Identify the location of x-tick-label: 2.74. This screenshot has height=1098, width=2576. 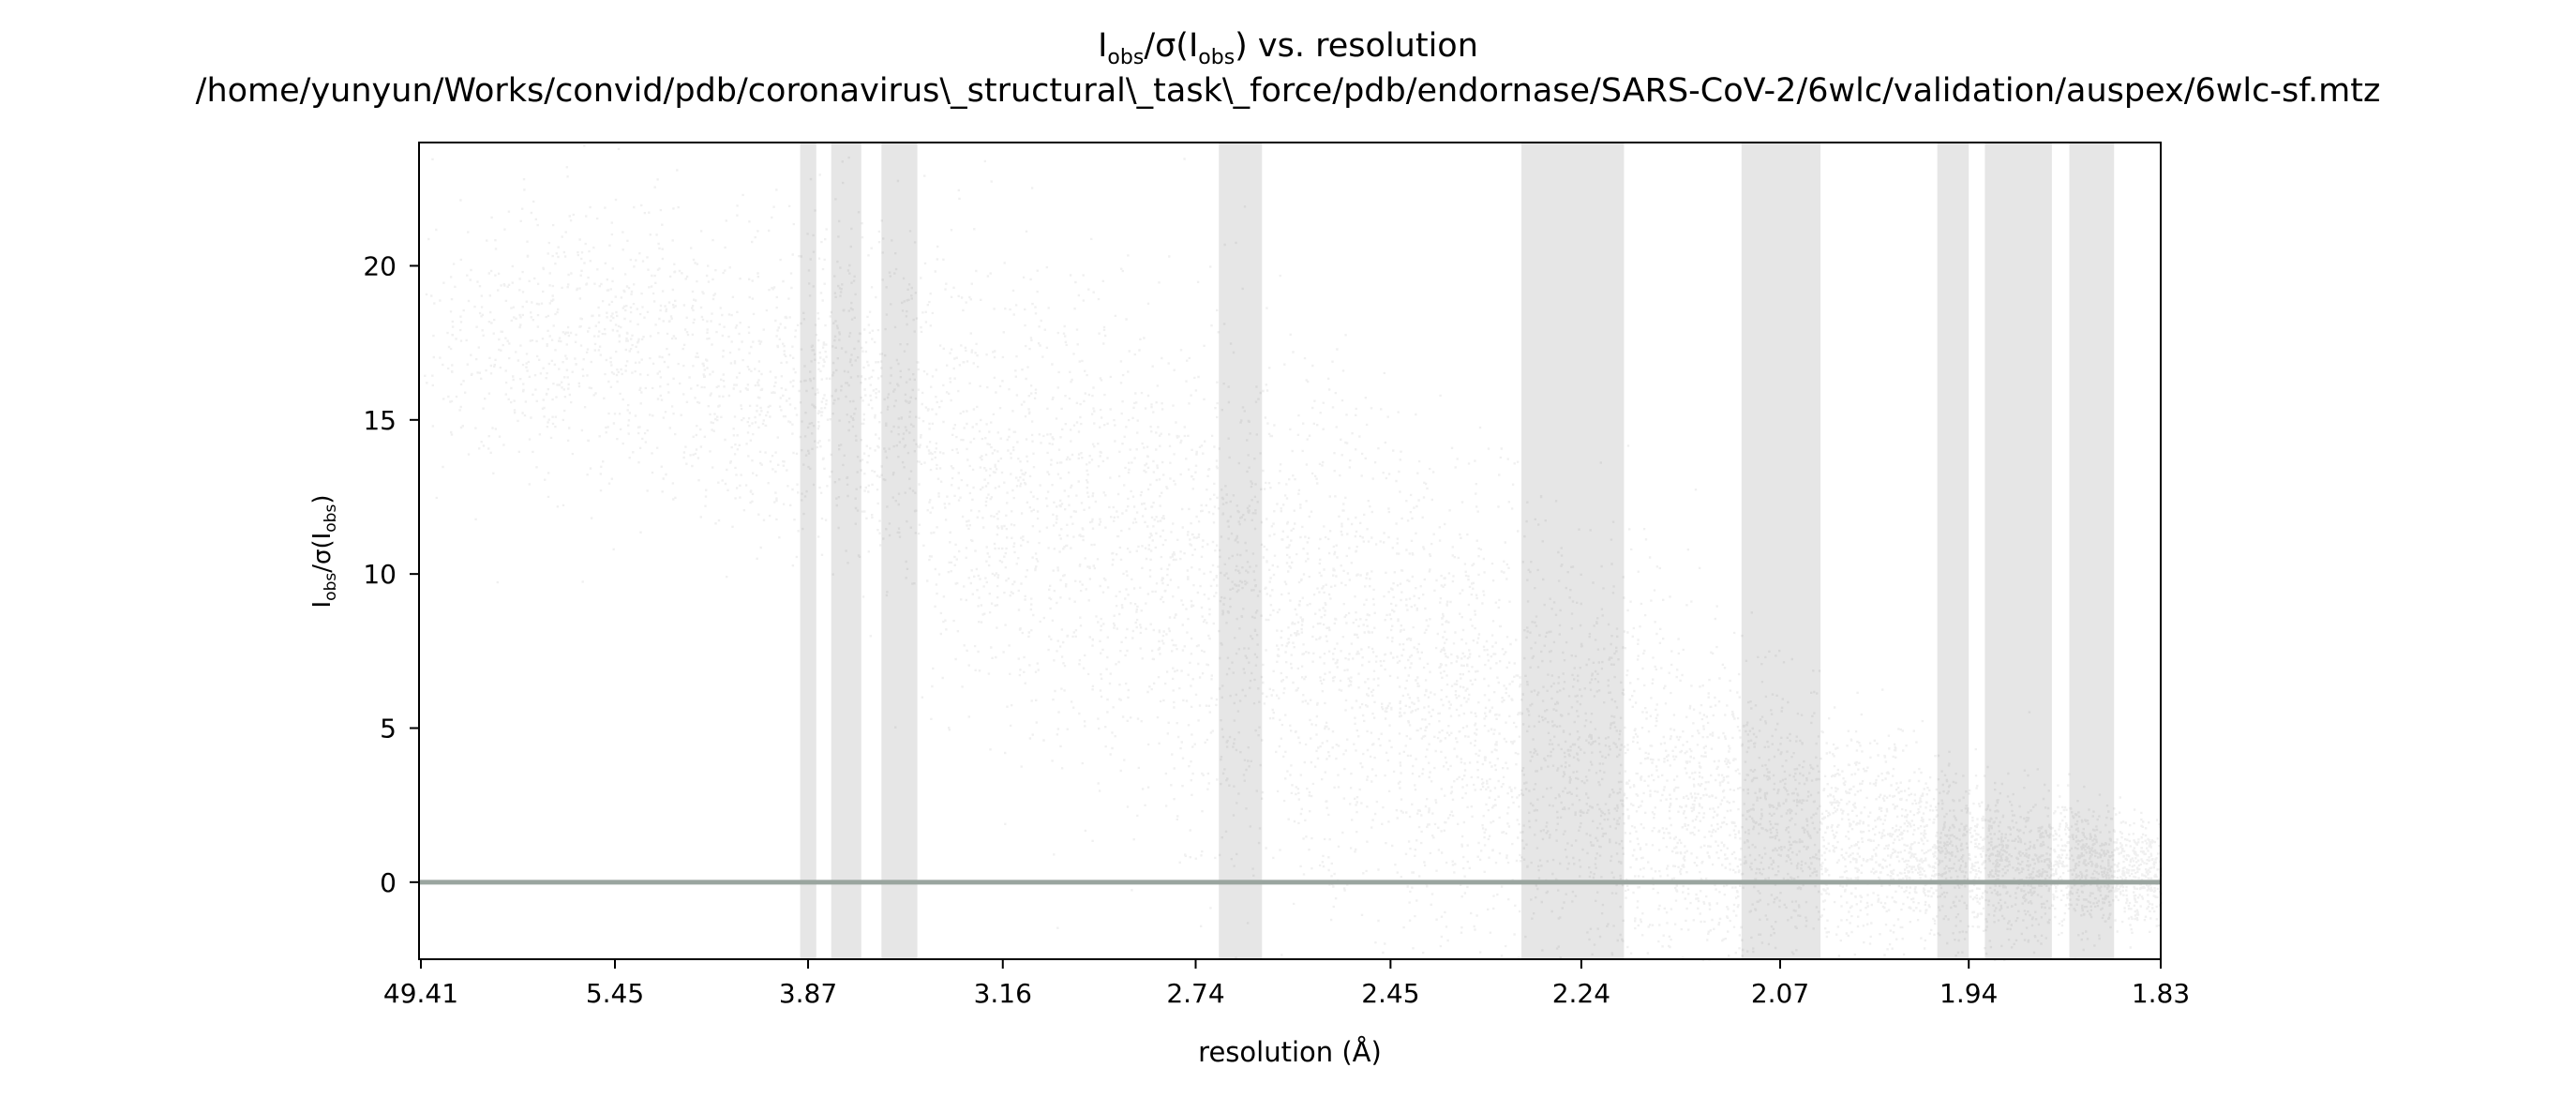
(1195, 993).